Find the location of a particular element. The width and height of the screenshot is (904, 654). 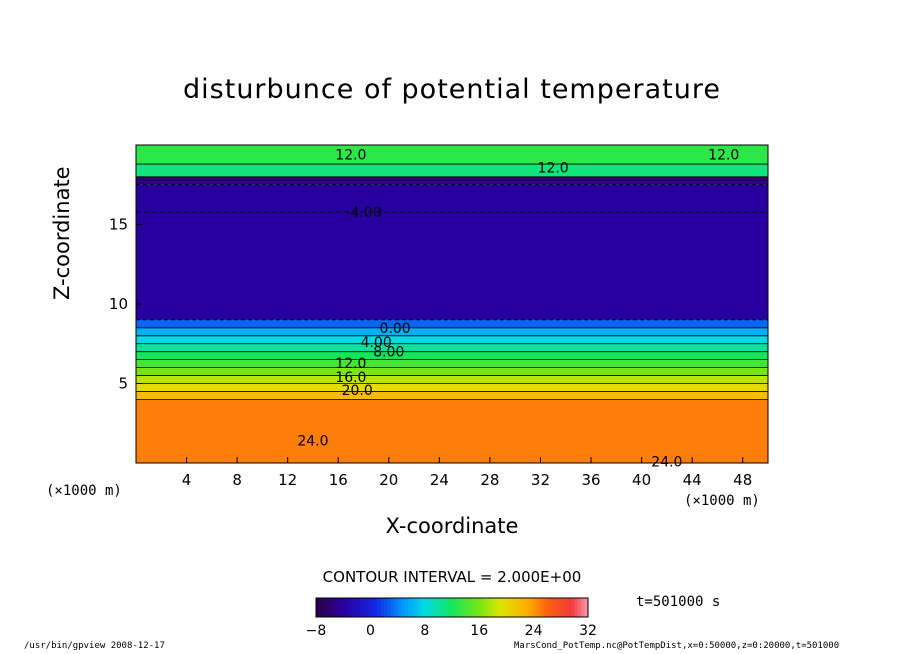

chart-title: disturbunce of potential temperature is located at coordinates (452, 89).